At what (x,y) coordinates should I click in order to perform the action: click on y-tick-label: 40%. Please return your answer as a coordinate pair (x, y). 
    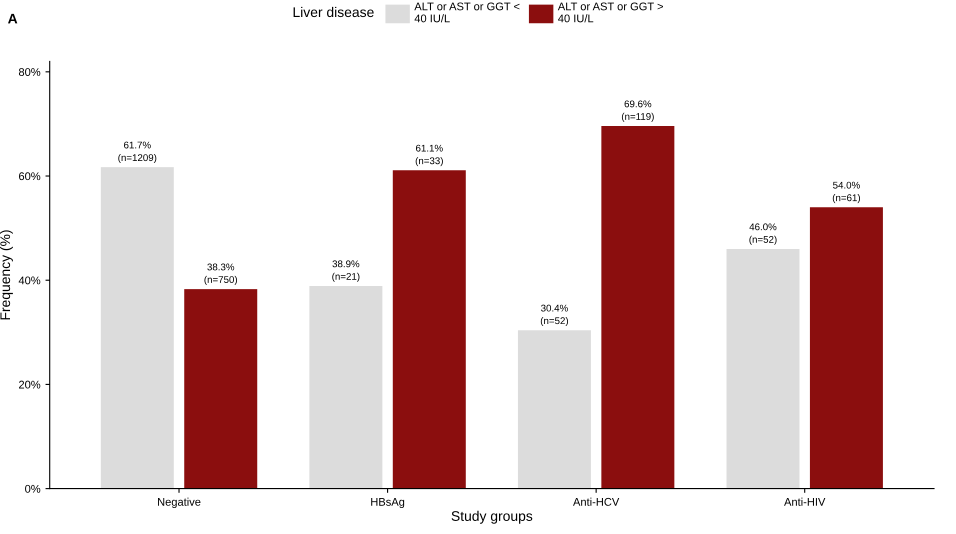
    Looking at the image, I should click on (29, 280).